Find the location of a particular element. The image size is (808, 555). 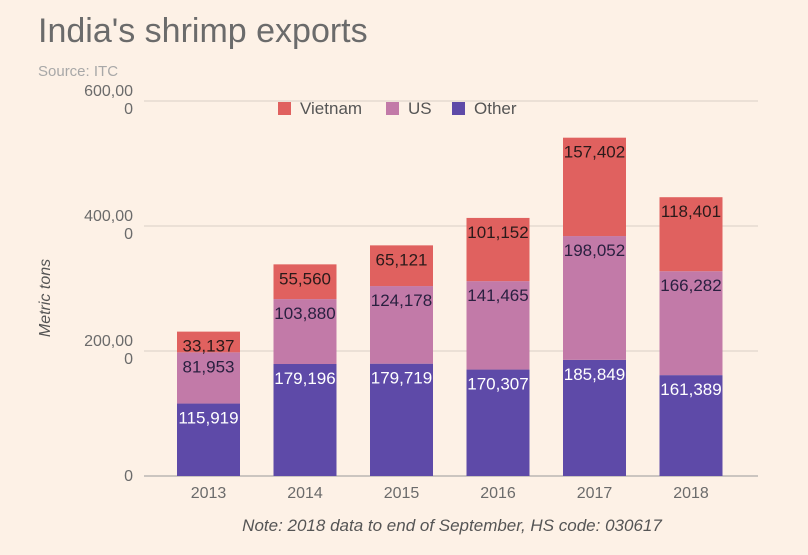

legend-label-other: Other is located at coordinates (495, 108).